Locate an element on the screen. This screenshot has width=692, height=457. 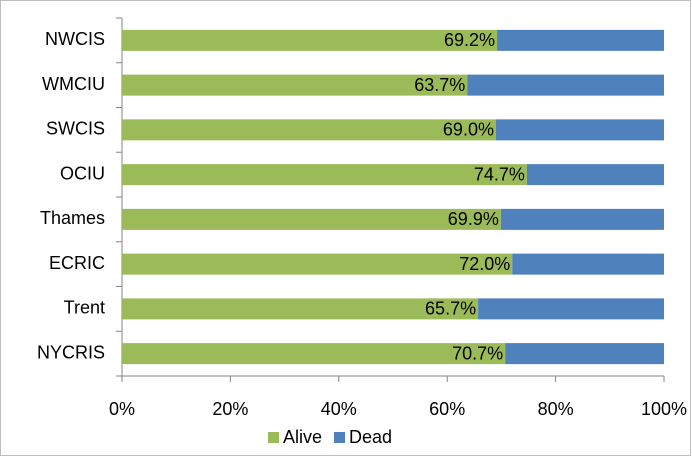
data-label: 70.7% is located at coordinates (477, 353).